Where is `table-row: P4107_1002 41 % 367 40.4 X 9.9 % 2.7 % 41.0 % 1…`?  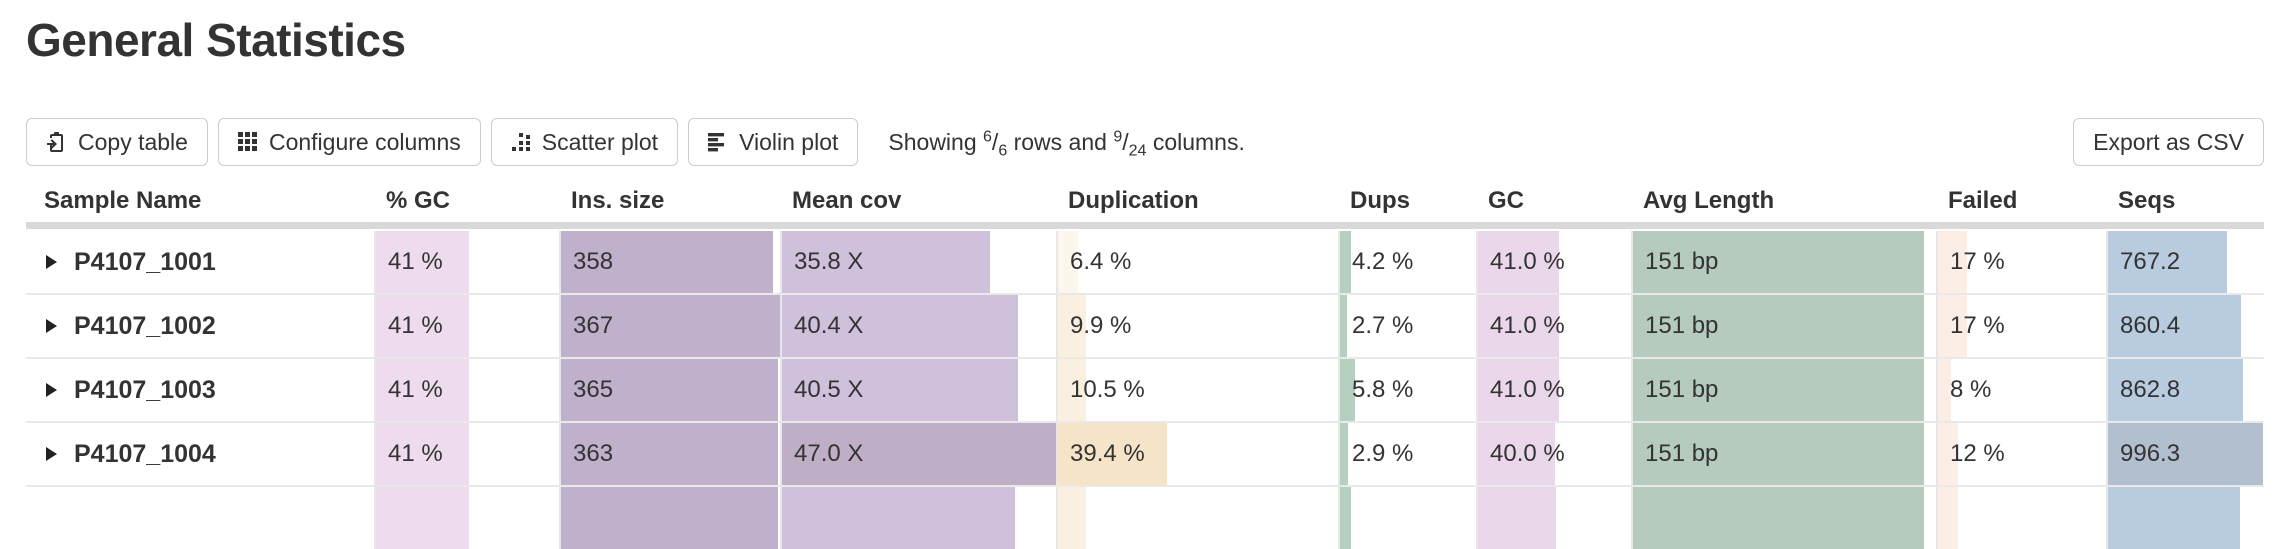 table-row: P4107_1002 41 % 367 40.4 X 9.9 % 2.7 % 41.0 % 1… is located at coordinates (1145, 325).